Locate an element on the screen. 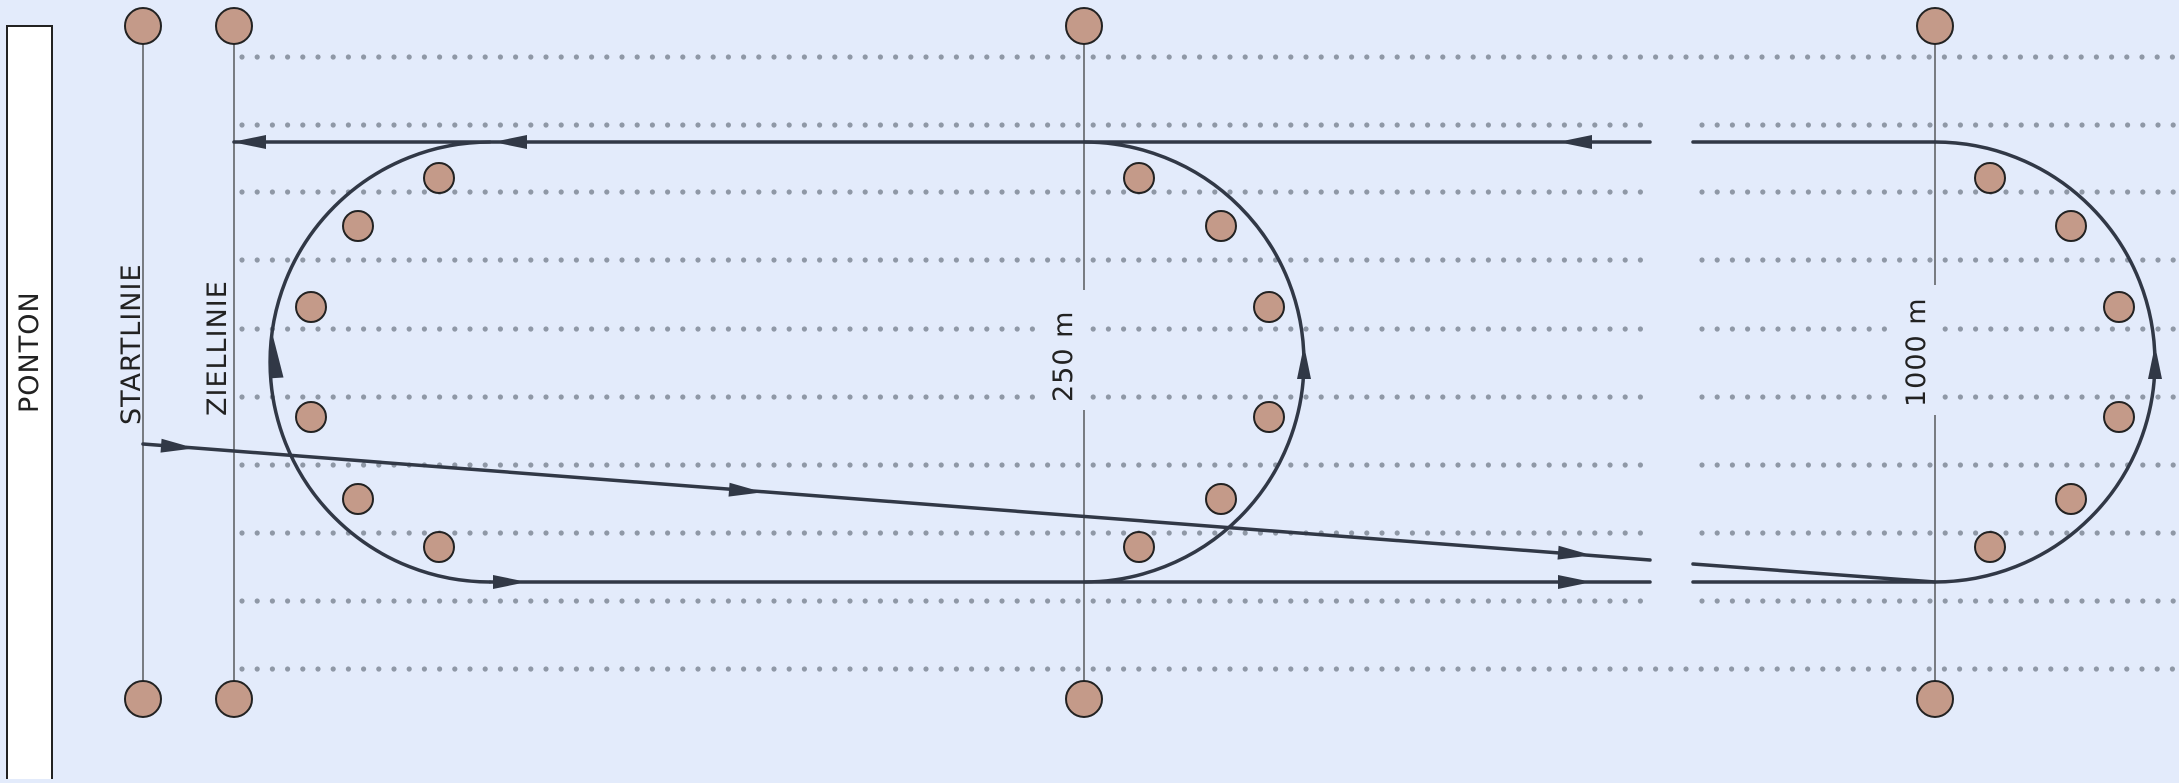 The height and width of the screenshot is (783, 2179). turn-arc-1000m is located at coordinates (2045, 362).